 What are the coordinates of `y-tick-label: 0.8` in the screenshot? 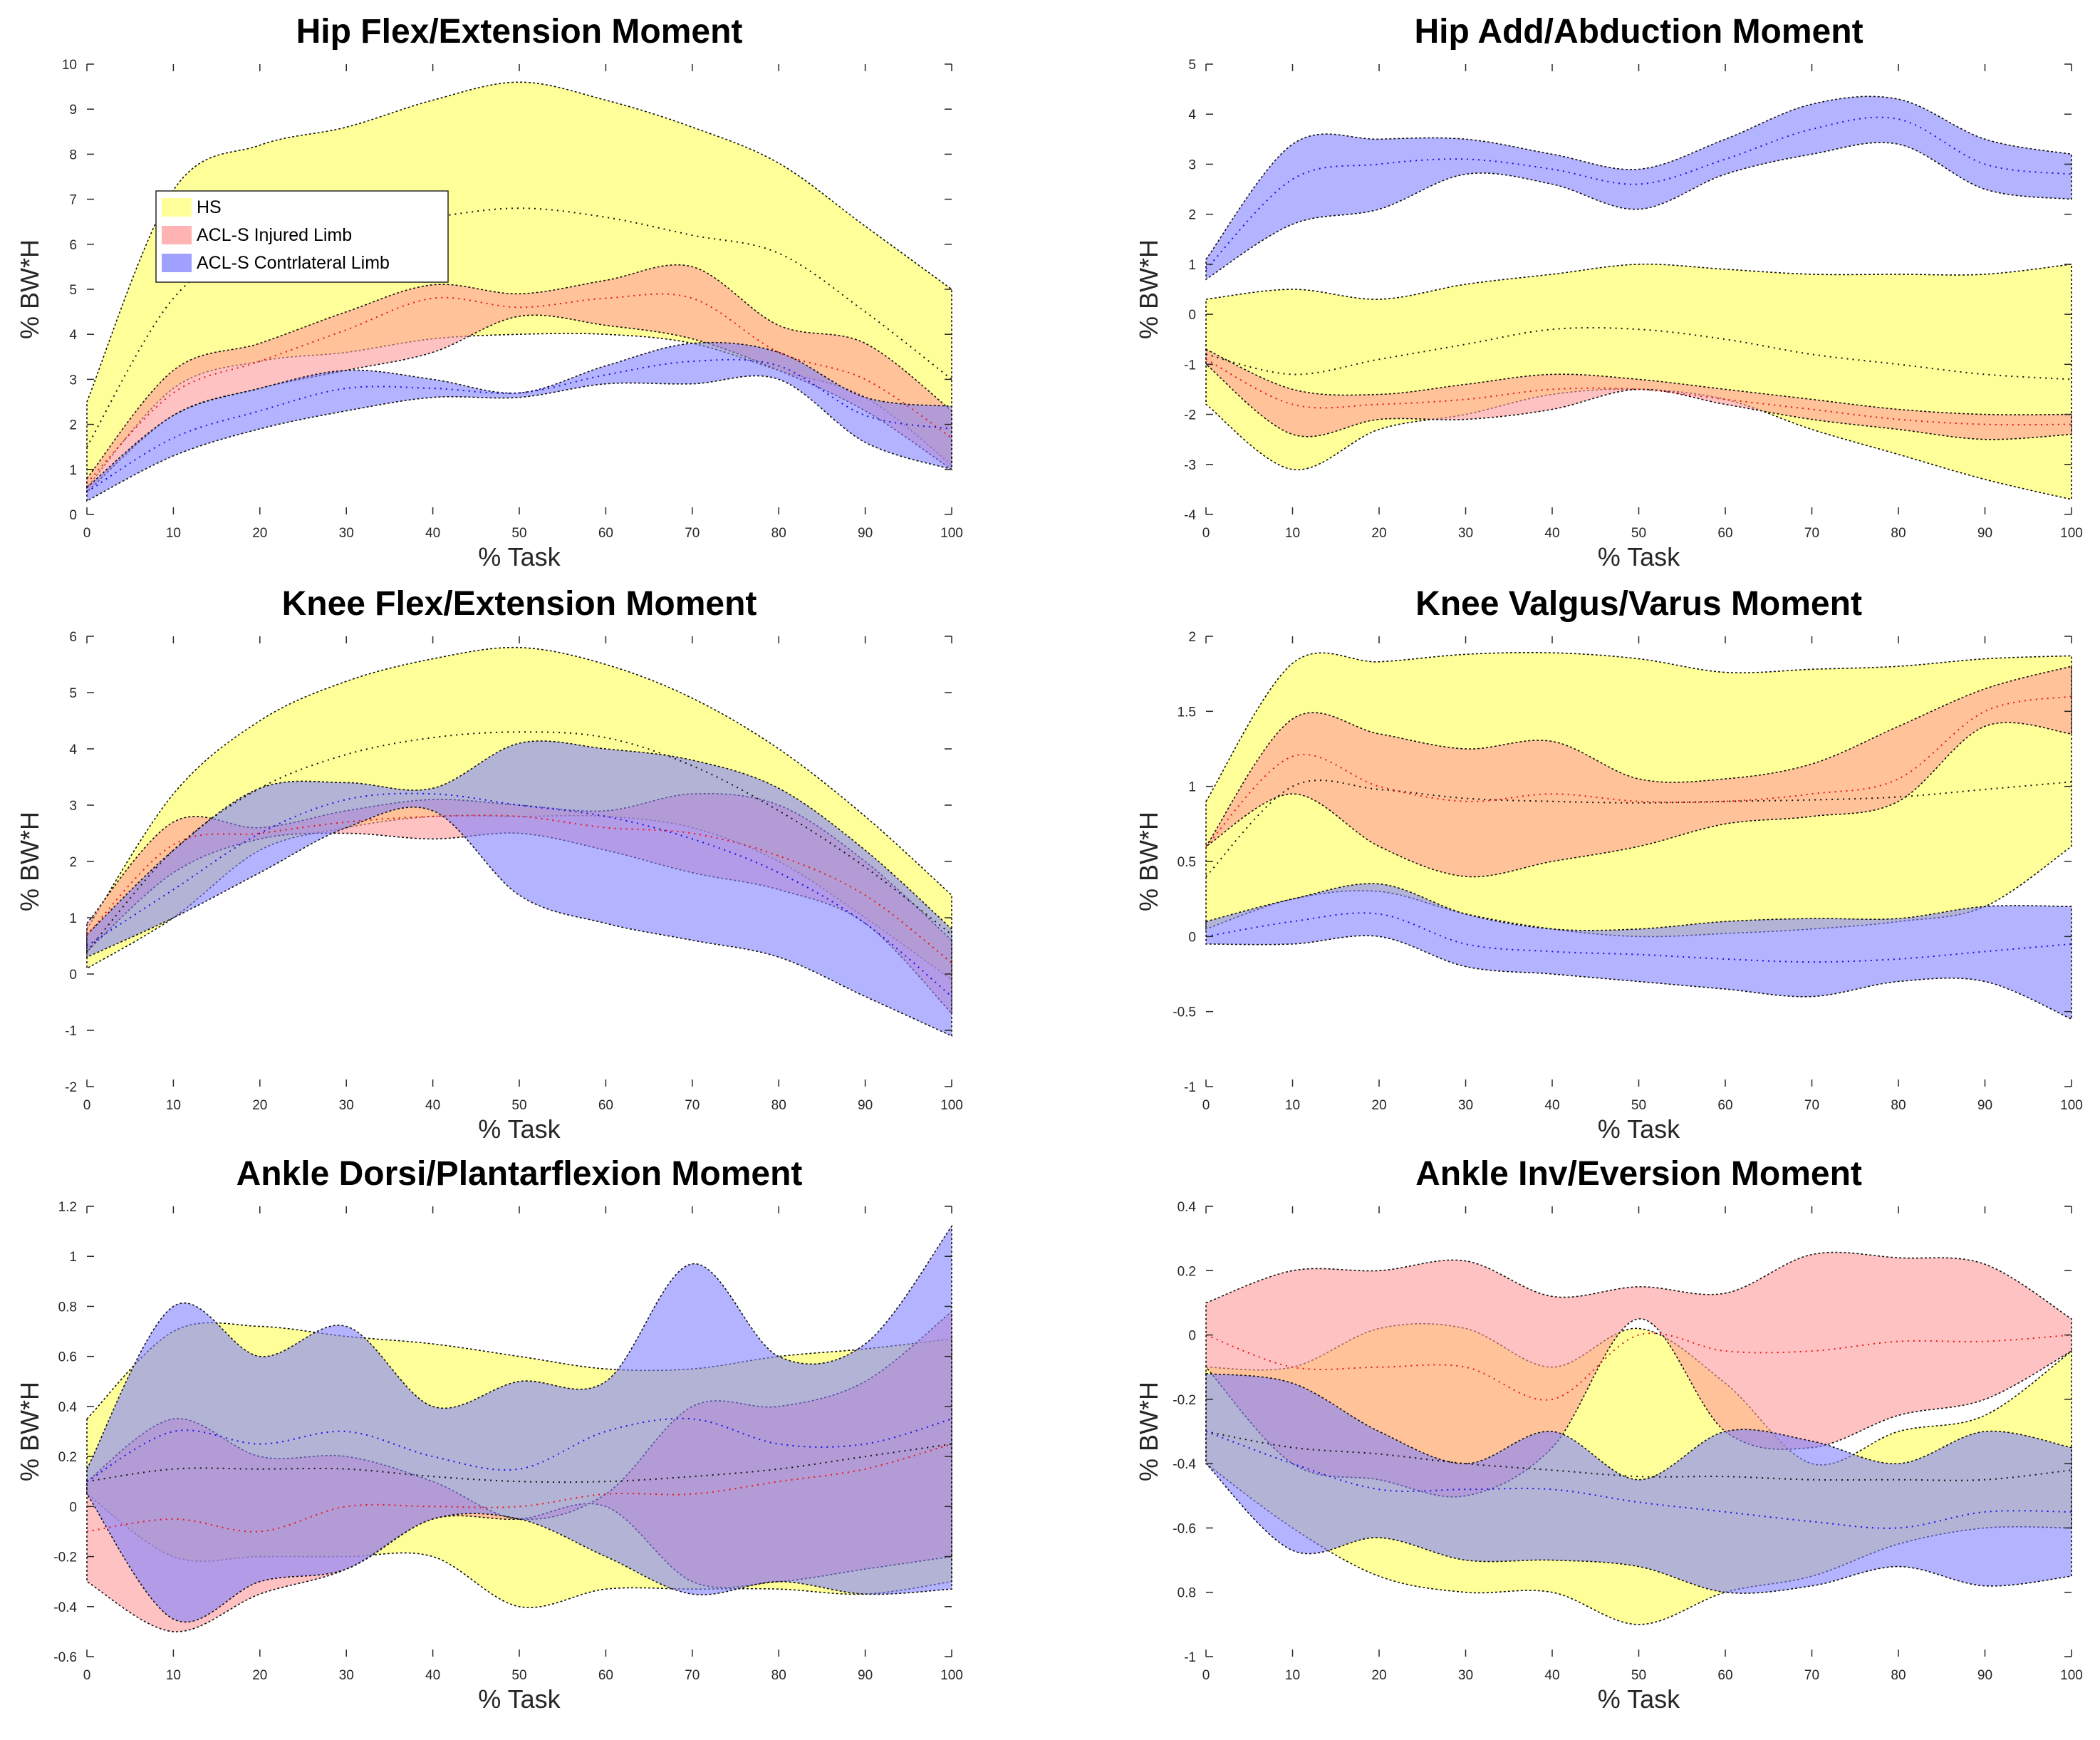 It's located at (1187, 1594).